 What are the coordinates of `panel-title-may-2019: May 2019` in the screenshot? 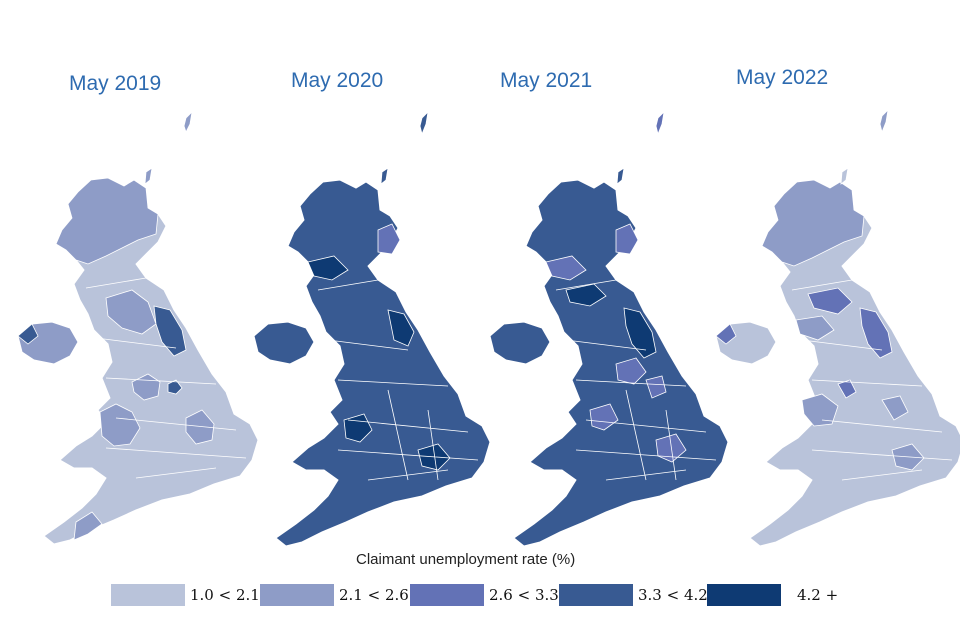 It's located at (115, 83).